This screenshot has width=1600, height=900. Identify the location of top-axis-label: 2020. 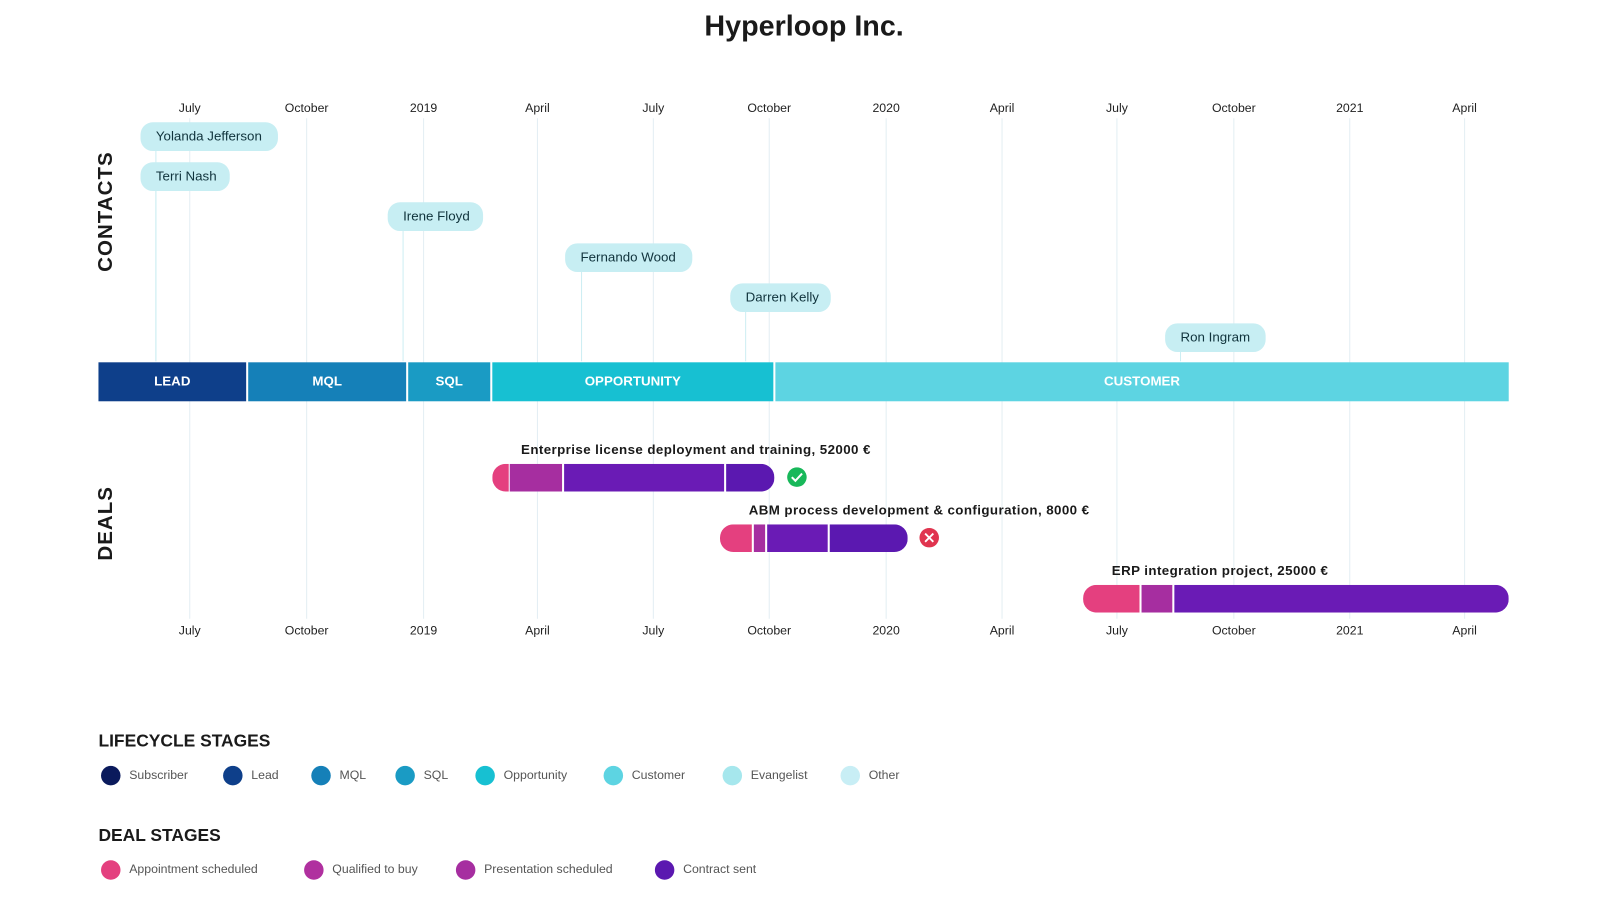
(886, 108).